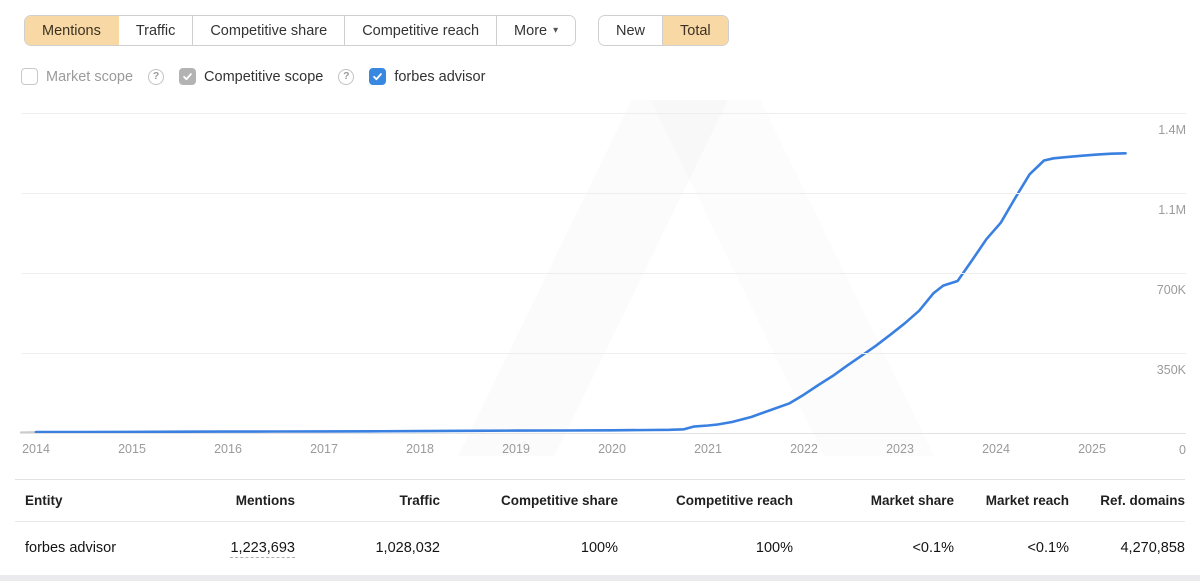 Image resolution: width=1200 pixels, height=581 pixels. Describe the element at coordinates (1182, 450) in the screenshot. I see `y-axis-tick: 0` at that location.